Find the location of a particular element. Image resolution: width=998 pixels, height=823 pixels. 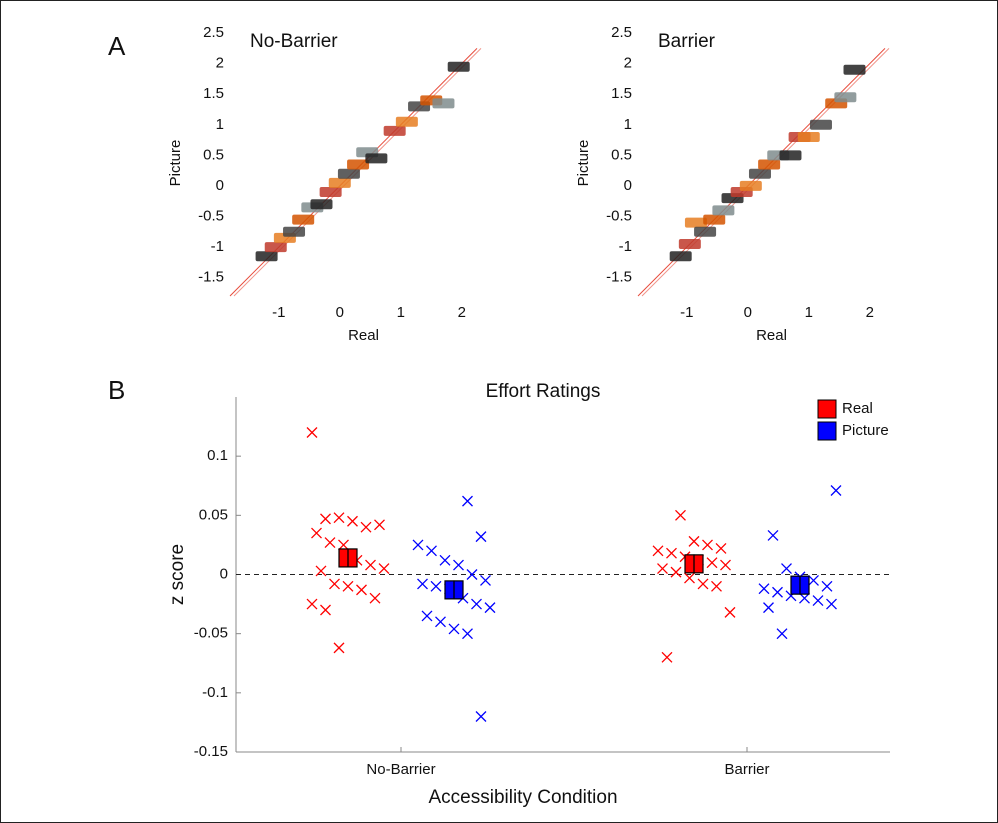

y-tick-label: -1 is located at coordinates (217, 246).